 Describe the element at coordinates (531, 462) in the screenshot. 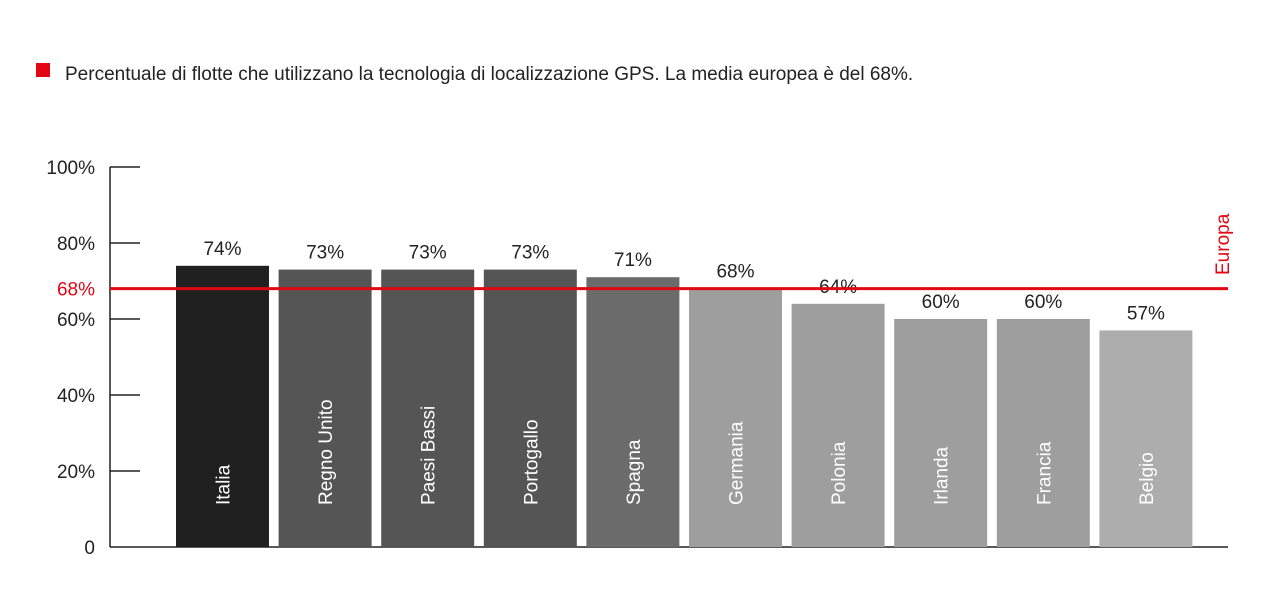

I see `category-label: Portogallo` at that location.